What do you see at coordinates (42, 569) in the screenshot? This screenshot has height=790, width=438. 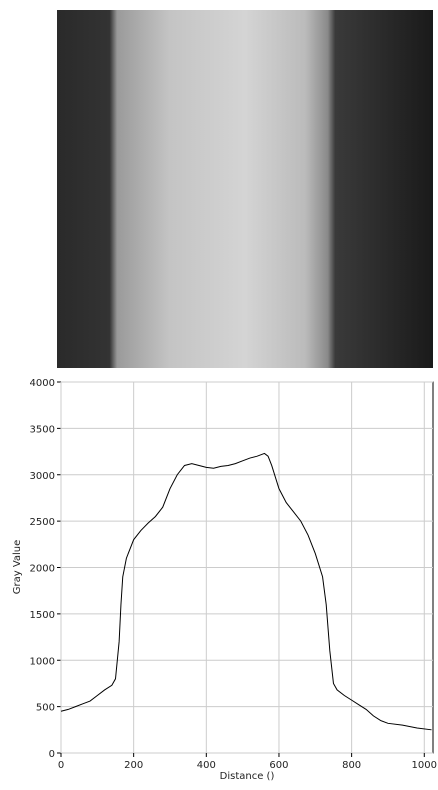 I see `y-tick-label: 2000` at bounding box center [42, 569].